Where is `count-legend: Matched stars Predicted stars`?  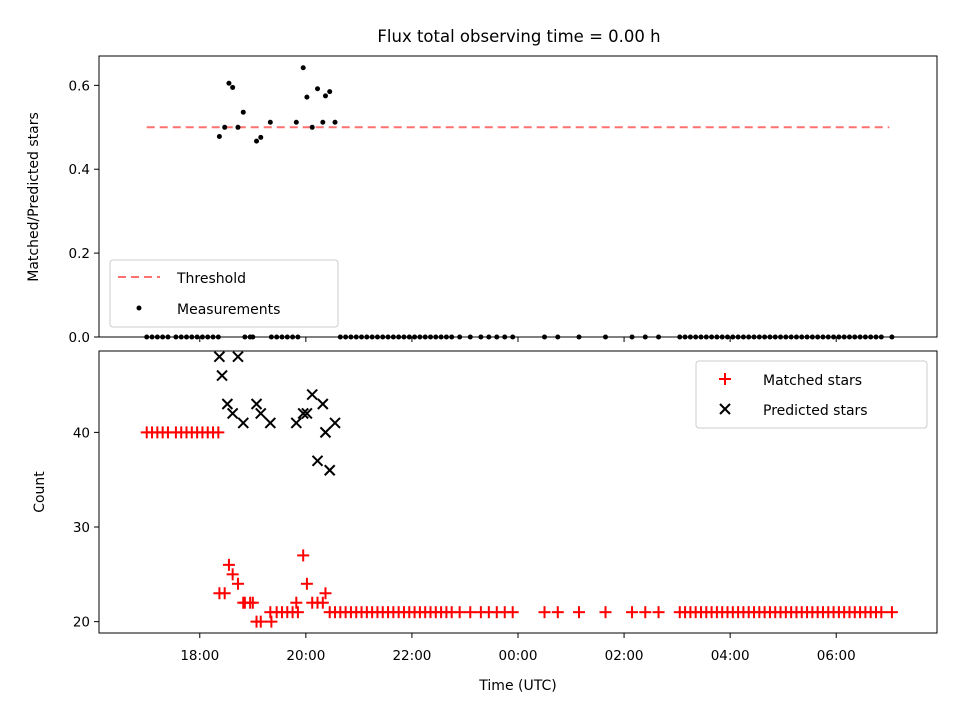 count-legend: Matched stars Predicted stars is located at coordinates (811, 394).